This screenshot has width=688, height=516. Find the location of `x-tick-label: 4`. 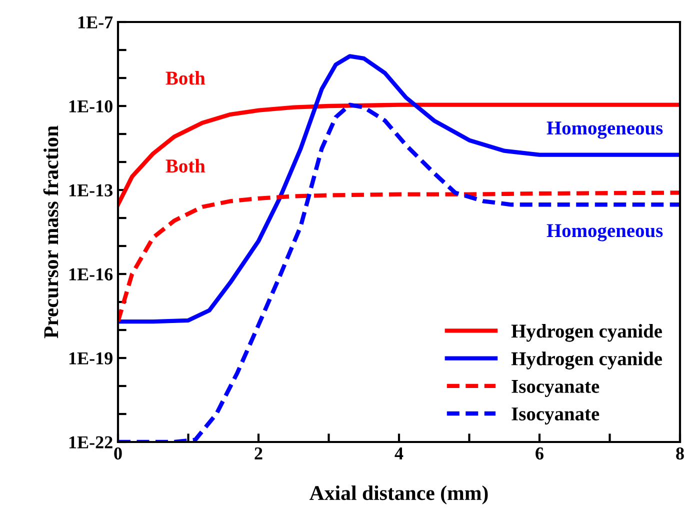

x-tick-label: 4 is located at coordinates (399, 454).